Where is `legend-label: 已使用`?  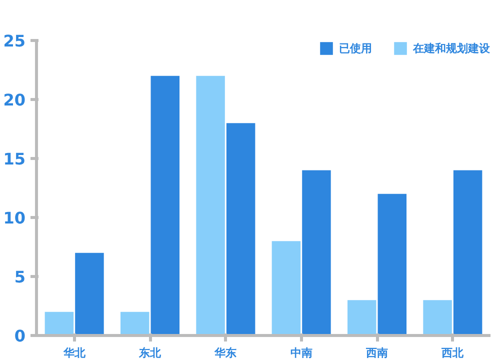
legend-label: 已使用 is located at coordinates (355, 48).